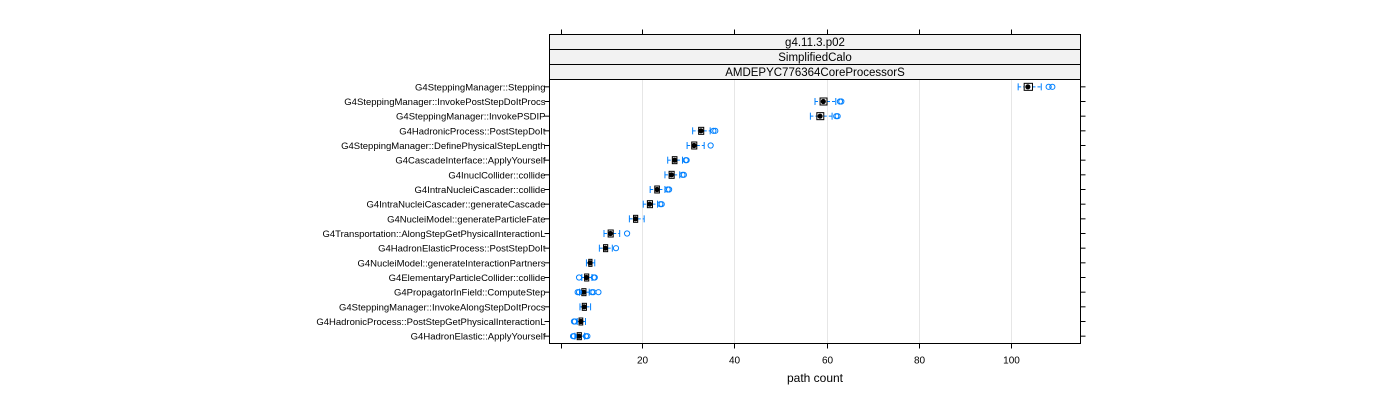 Image resolution: width=1400 pixels, height=400 pixels. I want to click on x-tick-label-60: 60, so click(828, 361).